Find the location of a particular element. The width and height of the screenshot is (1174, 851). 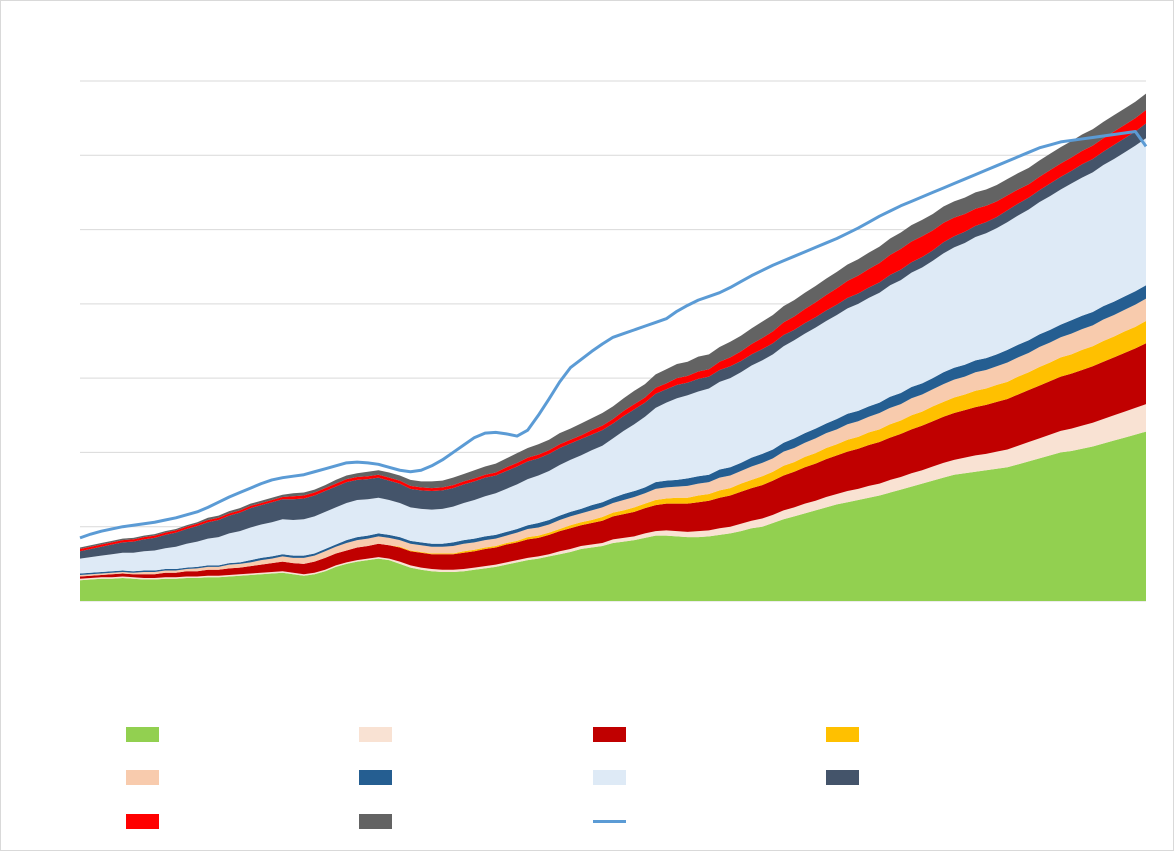

legend-line-swatch is located at coordinates (609, 821).